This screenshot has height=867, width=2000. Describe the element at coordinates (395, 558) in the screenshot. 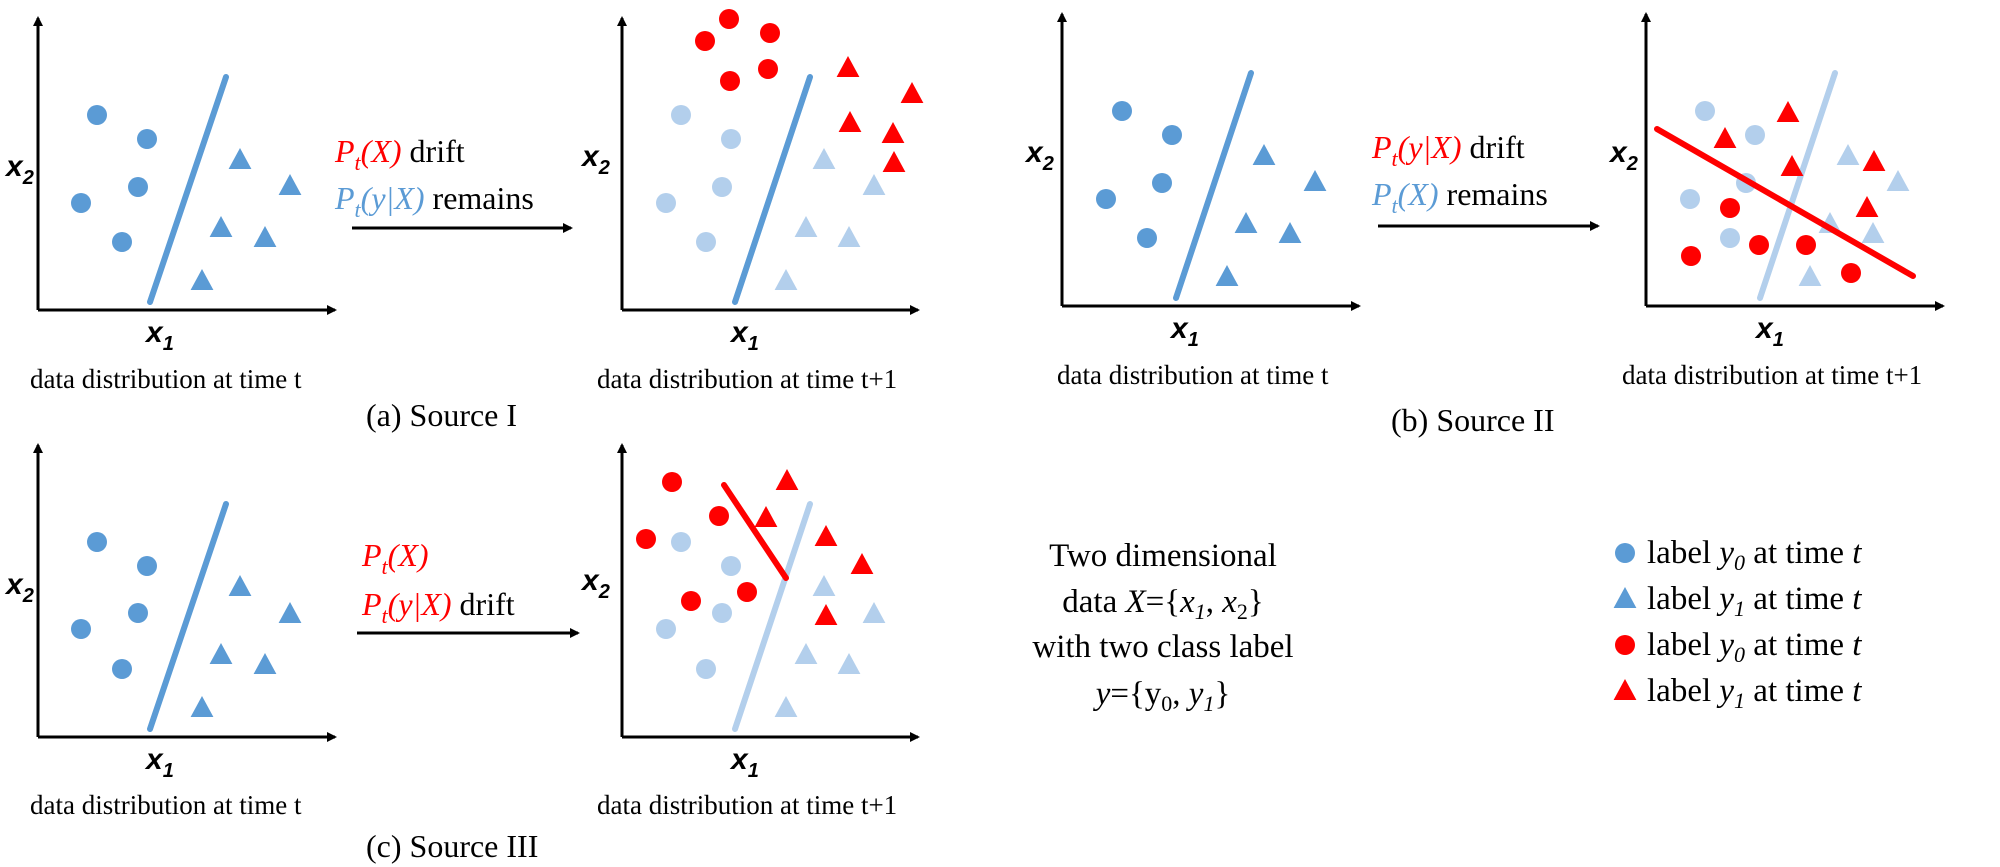

I see `arrow-line1: Pt(X)` at that location.